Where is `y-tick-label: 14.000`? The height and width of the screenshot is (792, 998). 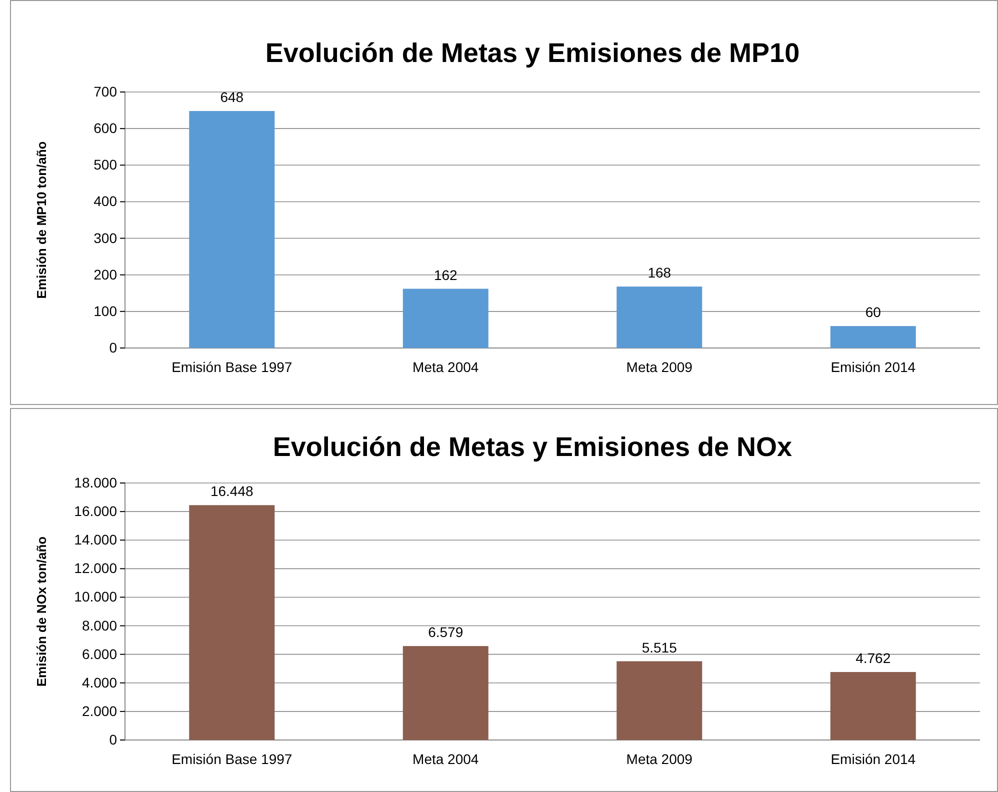 y-tick-label: 14.000 is located at coordinates (96, 540).